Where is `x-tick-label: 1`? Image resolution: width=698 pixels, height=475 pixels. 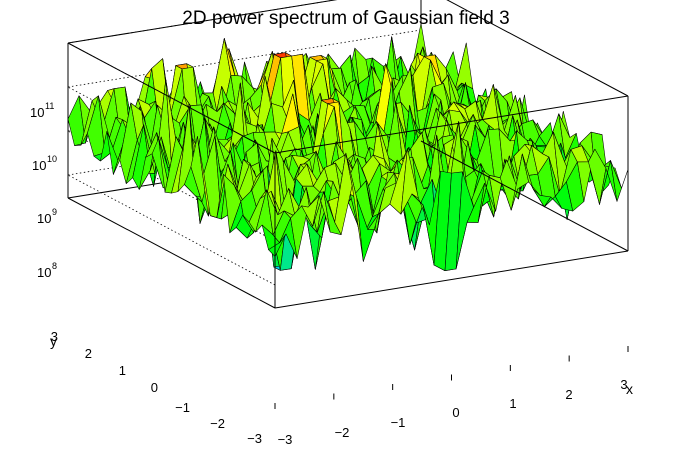 x-tick-label: 1 is located at coordinates (512, 403).